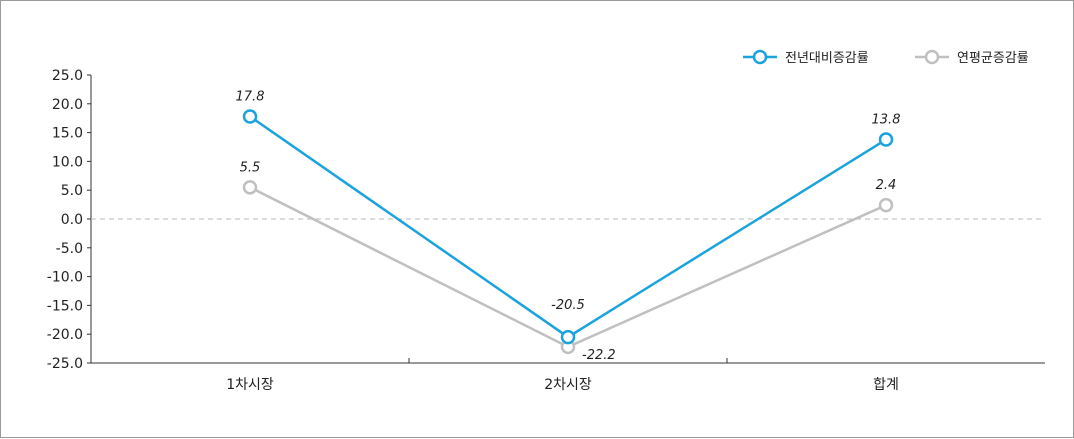  I want to click on y-tick-label: 10.0, so click(67, 162).